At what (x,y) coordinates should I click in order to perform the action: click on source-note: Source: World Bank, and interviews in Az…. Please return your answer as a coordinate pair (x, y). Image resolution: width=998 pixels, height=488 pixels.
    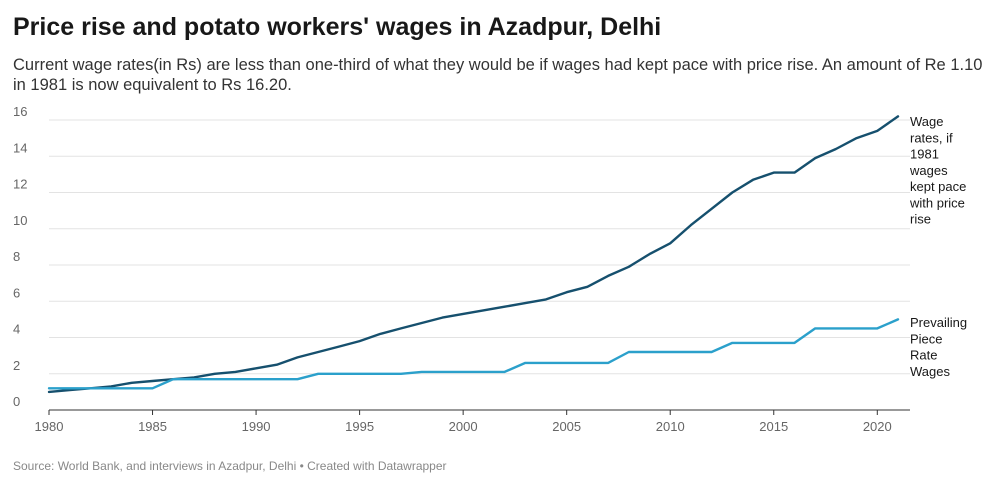
    Looking at the image, I should click on (230, 466).